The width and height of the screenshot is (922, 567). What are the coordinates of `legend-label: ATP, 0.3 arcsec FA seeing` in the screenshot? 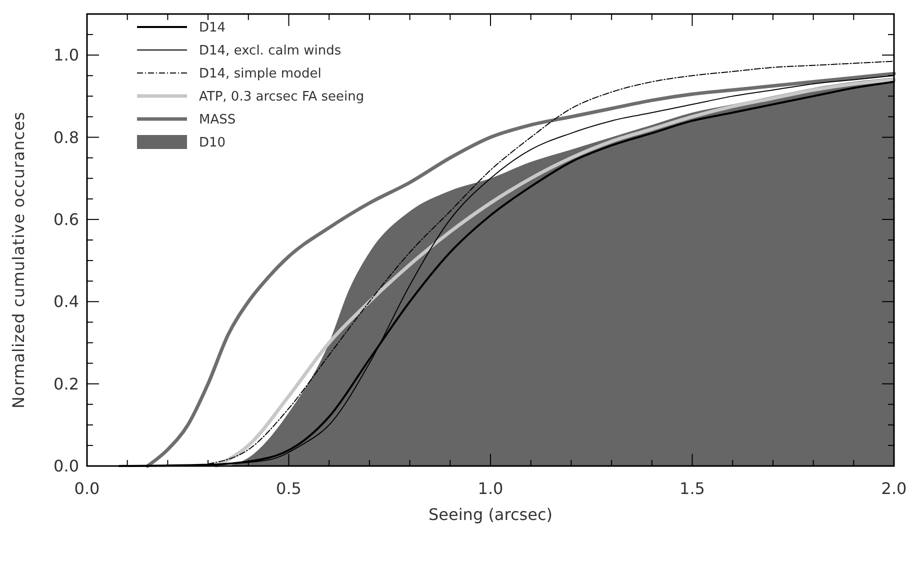 It's located at (281, 97).